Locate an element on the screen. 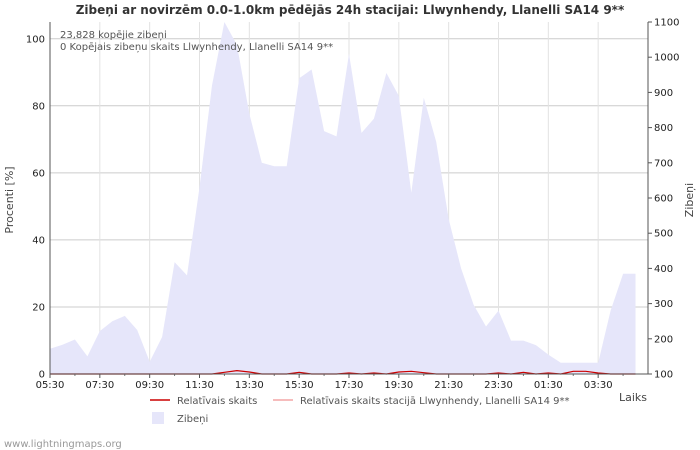 This screenshot has width=700, height=450. y-tick-left-label: 60 is located at coordinates (38, 173).